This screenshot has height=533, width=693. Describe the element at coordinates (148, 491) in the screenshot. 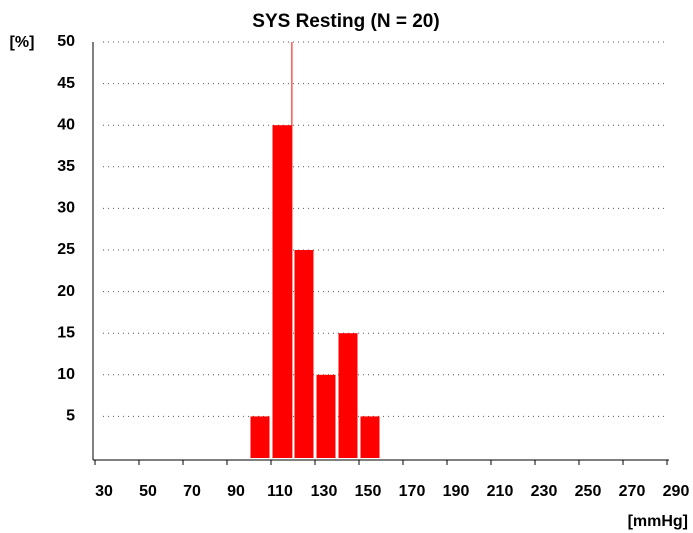

I see `x-tick-label: 50` at that location.